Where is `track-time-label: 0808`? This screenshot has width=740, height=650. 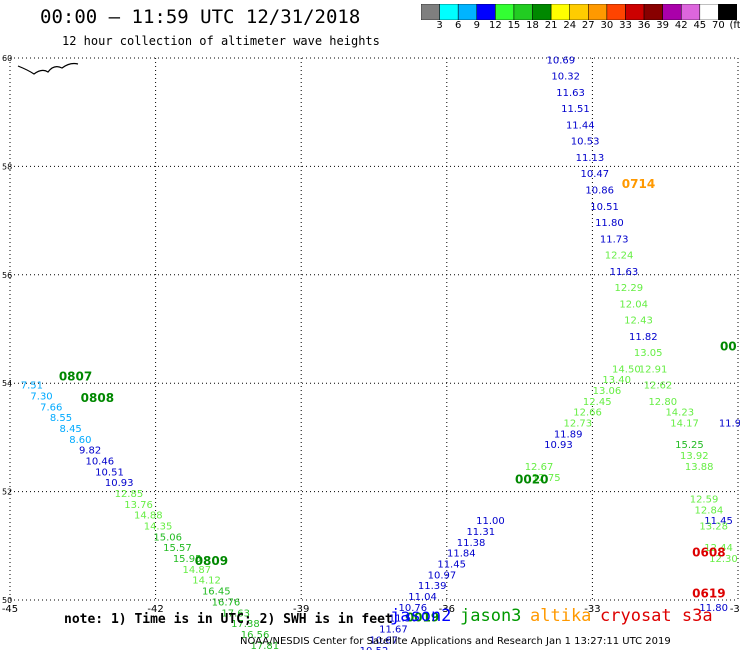 track-time-label: 0808 is located at coordinates (97, 398).